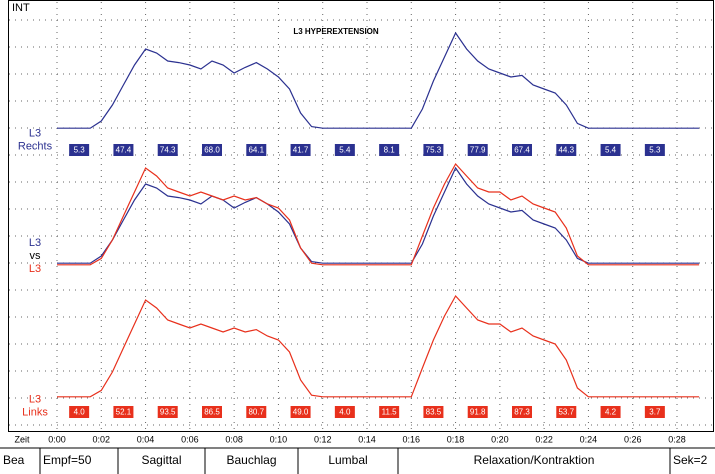 Image resolution: width=715 pixels, height=474 pixels. I want to click on x-tick-label: 0:08, so click(234, 439).